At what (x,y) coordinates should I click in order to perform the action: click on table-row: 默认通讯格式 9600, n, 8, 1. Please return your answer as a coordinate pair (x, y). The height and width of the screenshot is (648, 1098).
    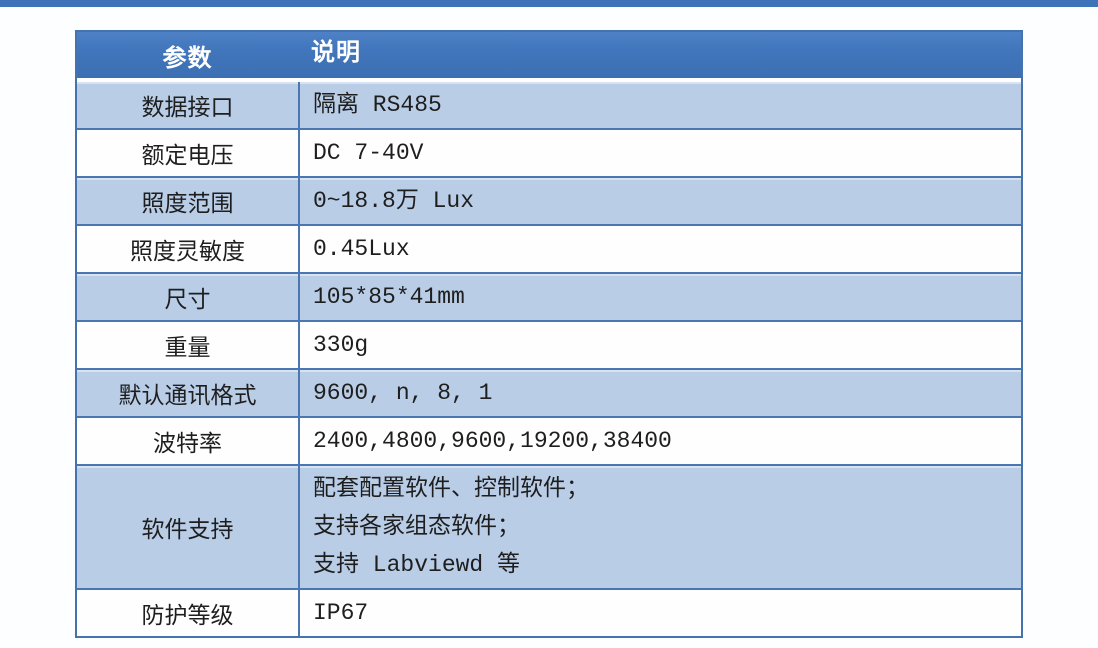
    Looking at the image, I should click on (549, 392).